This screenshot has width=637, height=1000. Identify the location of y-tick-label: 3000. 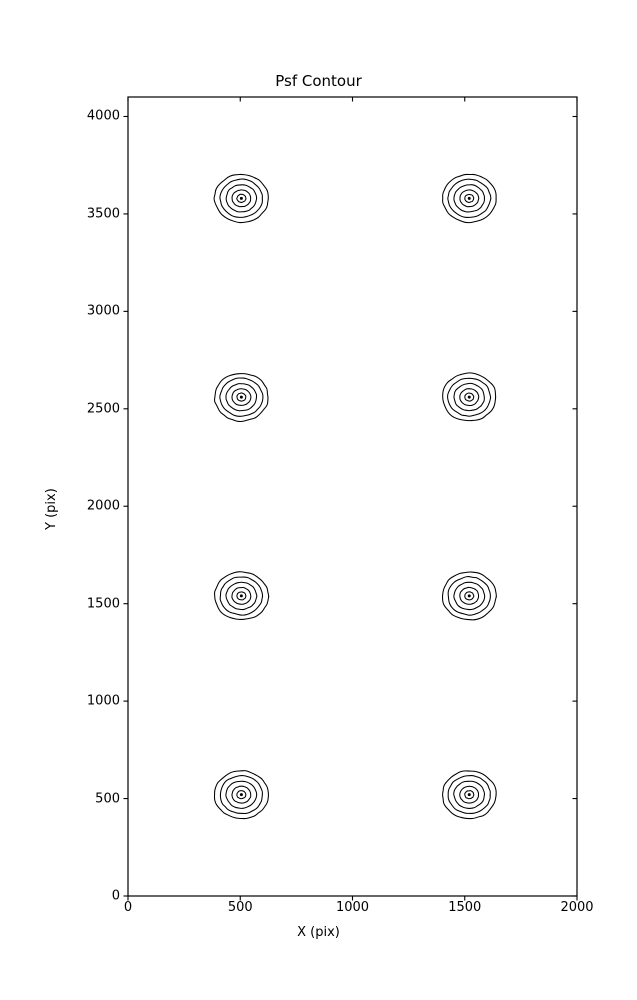
(103, 311).